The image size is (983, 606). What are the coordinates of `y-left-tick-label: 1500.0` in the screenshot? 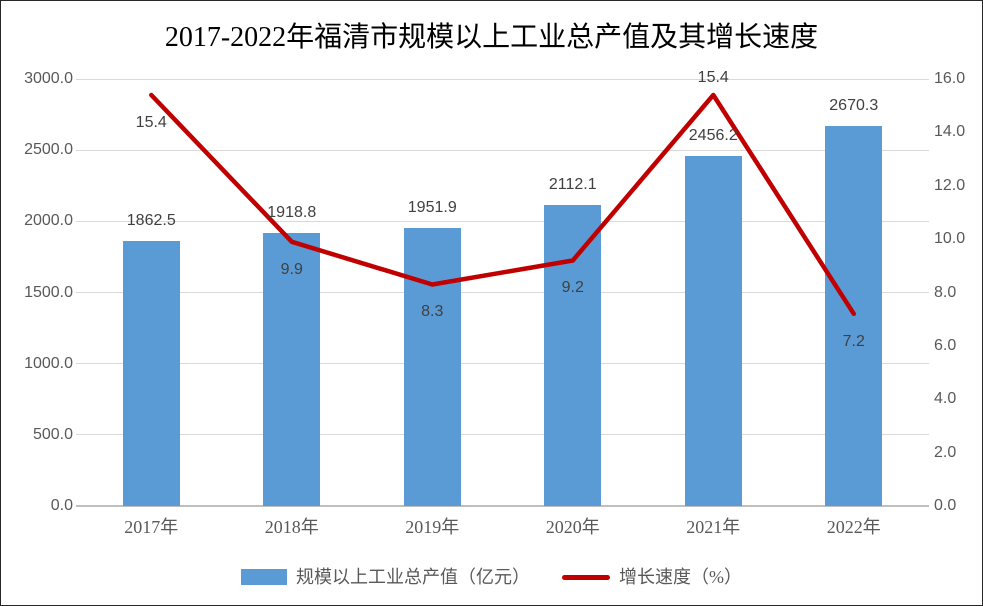 It's located at (48, 292).